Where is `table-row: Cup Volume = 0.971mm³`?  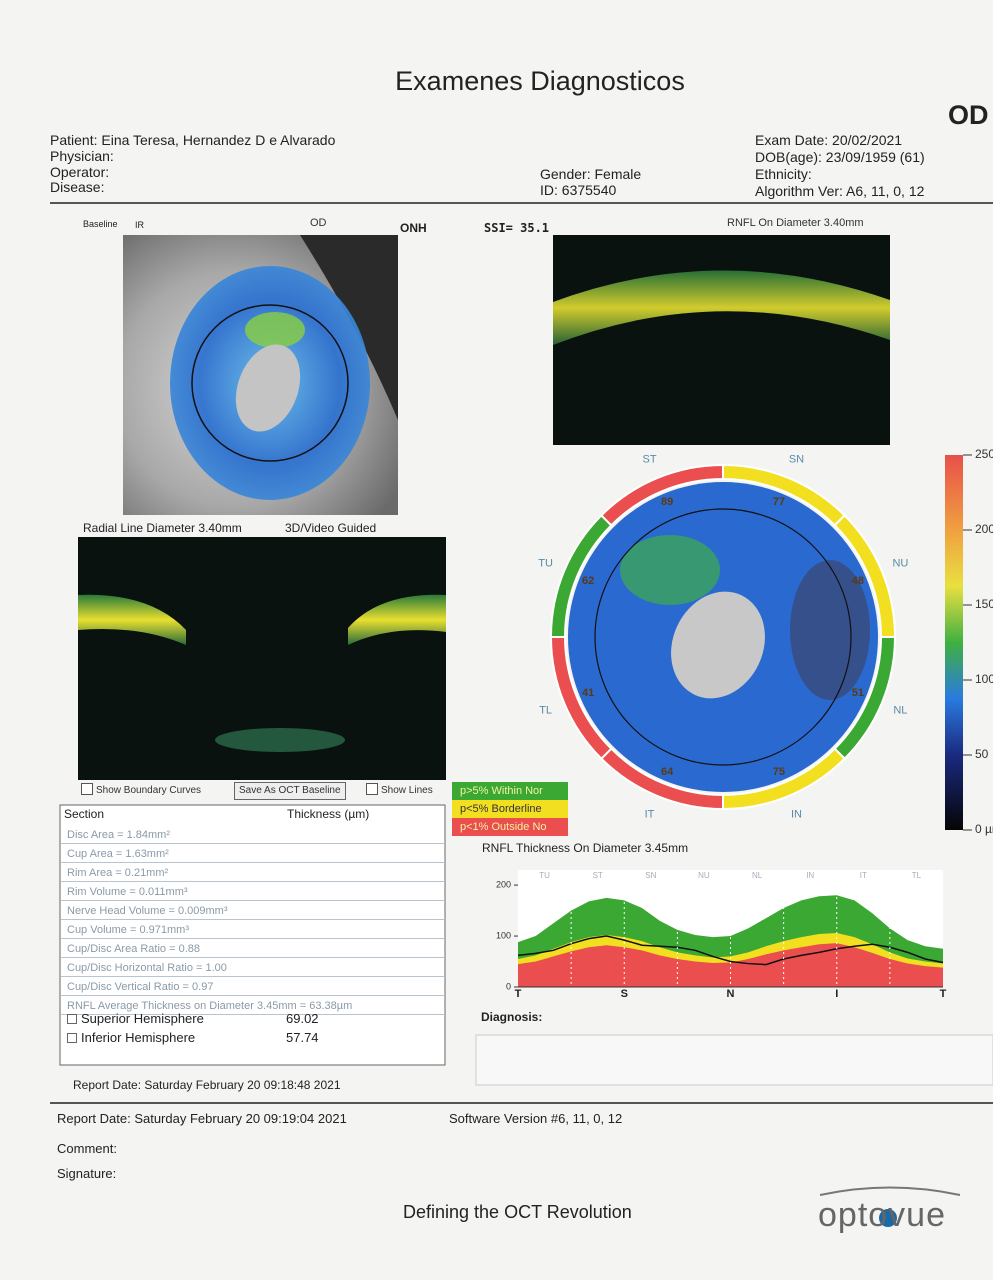 table-row: Cup Volume = 0.971mm³ is located at coordinates (253, 930).